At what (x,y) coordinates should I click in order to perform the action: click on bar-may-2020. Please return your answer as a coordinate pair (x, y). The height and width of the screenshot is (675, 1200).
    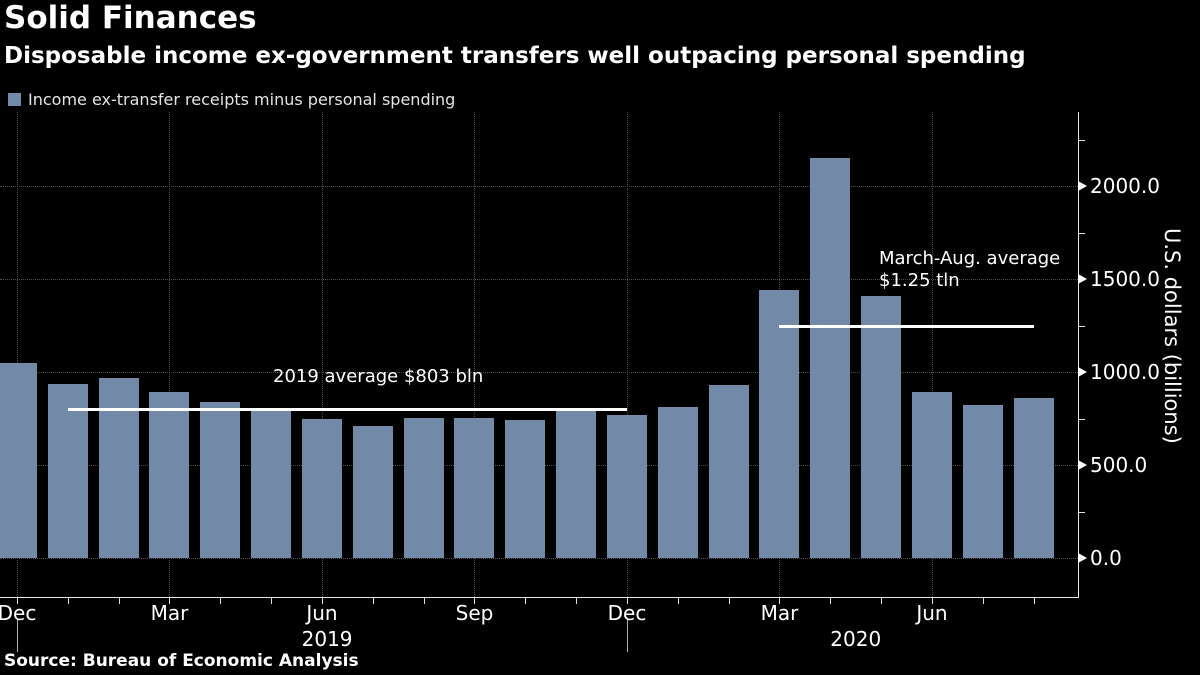
    Looking at the image, I should click on (881, 426).